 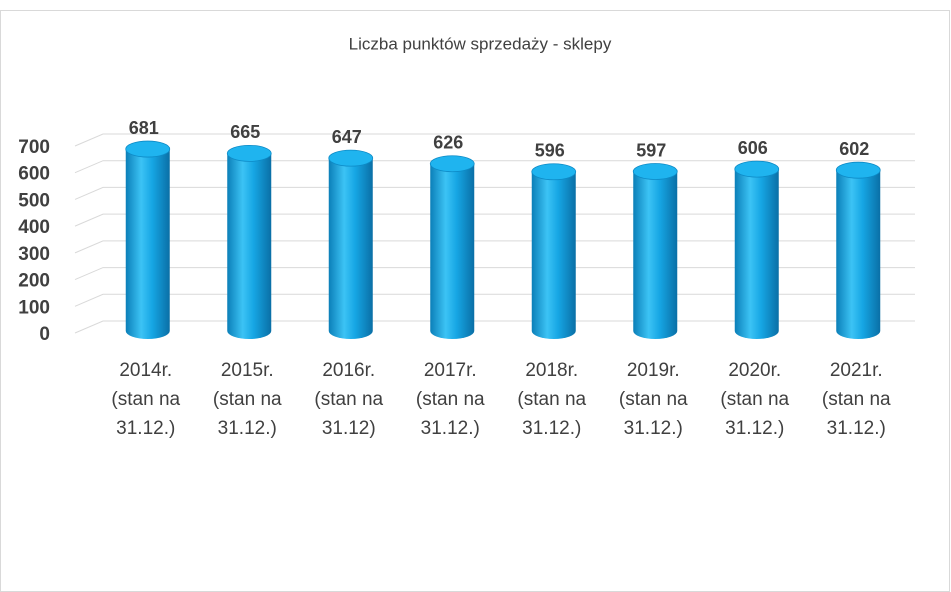 What do you see at coordinates (146, 399) in the screenshot?
I see `x-tick-label: 2014r. (stan na 31.12.)` at bounding box center [146, 399].